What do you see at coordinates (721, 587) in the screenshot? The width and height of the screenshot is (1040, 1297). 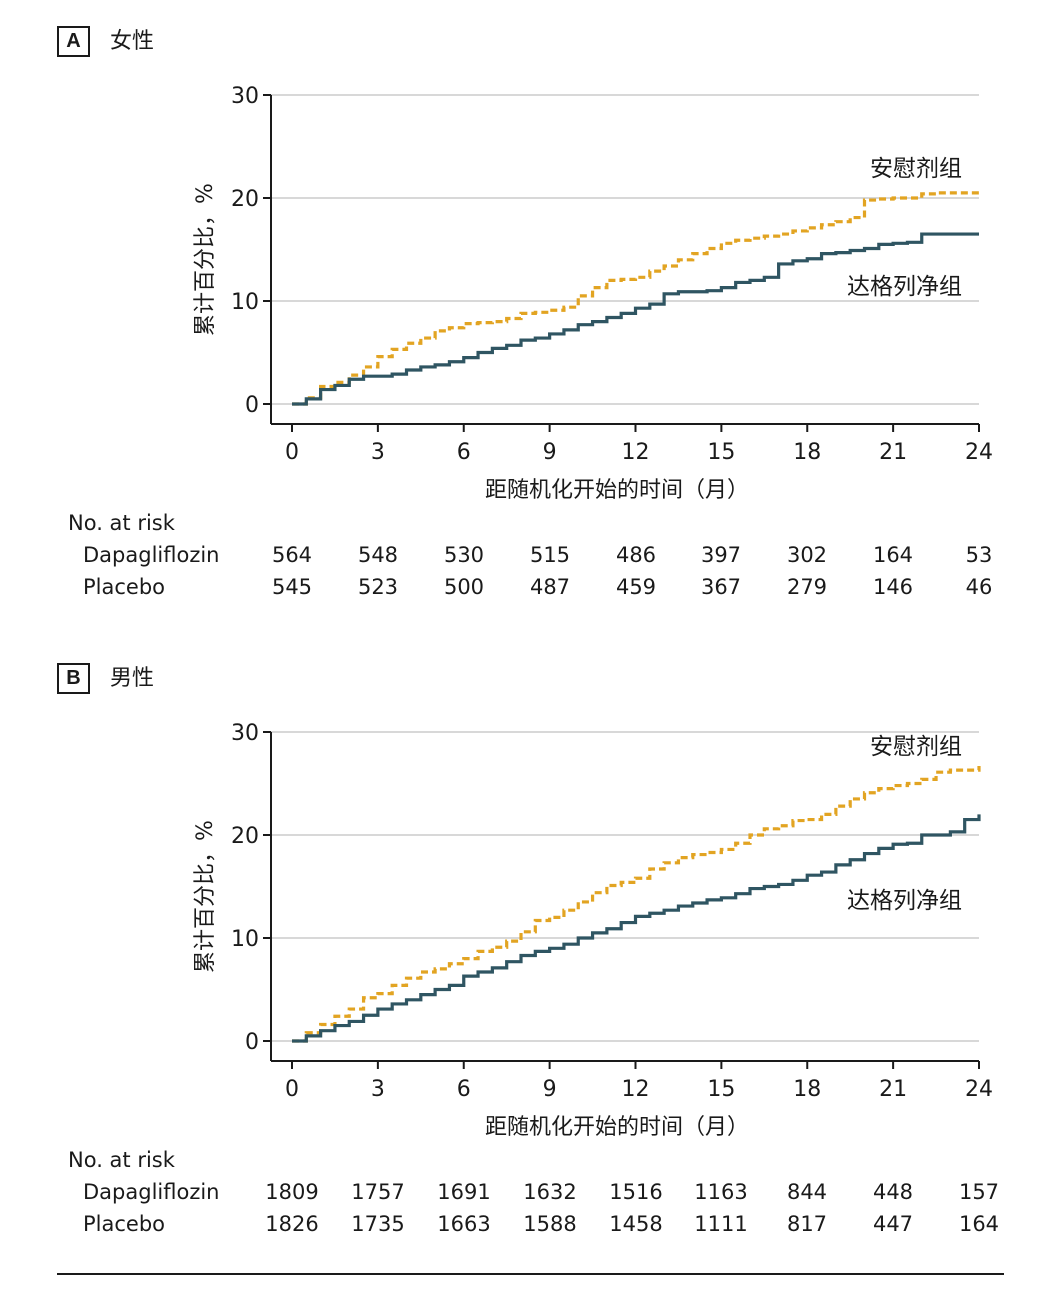 I see `risk-cell-placebo: 367` at bounding box center [721, 587].